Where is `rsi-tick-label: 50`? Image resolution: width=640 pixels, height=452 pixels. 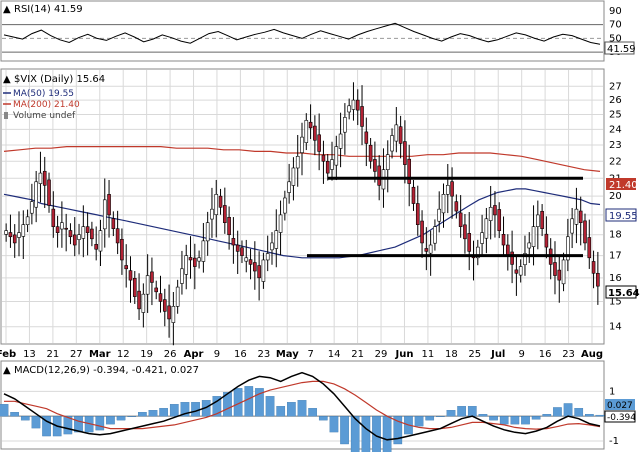 rsi-tick-label: 50 is located at coordinates (615, 38).